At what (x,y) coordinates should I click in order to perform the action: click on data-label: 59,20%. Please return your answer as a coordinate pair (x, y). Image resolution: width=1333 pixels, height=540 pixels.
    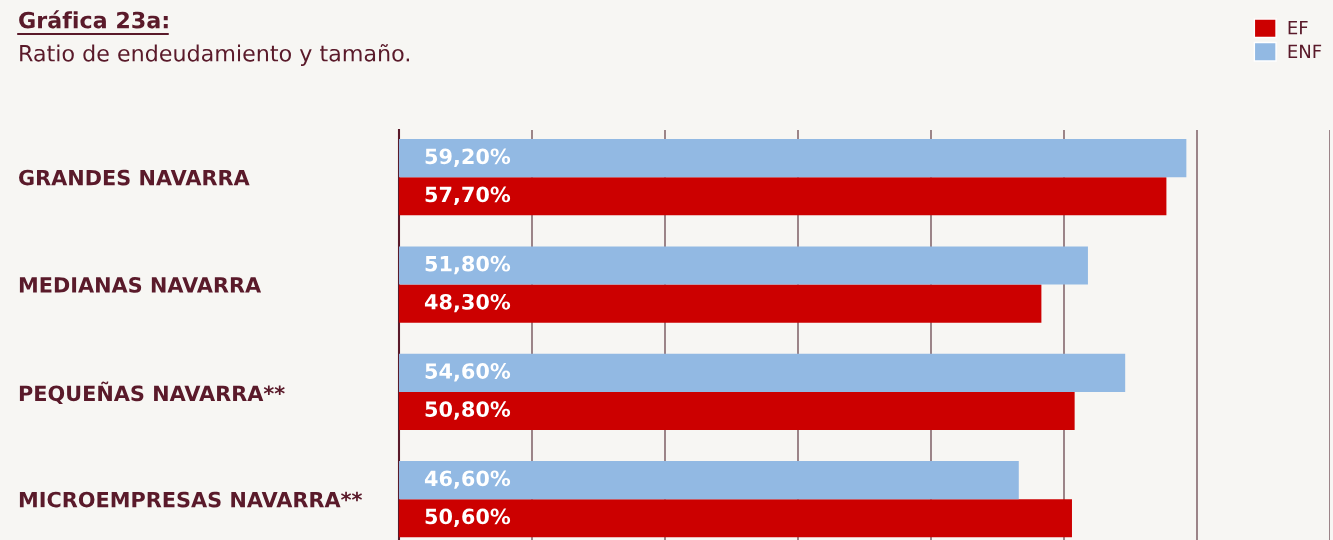
    Looking at the image, I should click on (468, 157).